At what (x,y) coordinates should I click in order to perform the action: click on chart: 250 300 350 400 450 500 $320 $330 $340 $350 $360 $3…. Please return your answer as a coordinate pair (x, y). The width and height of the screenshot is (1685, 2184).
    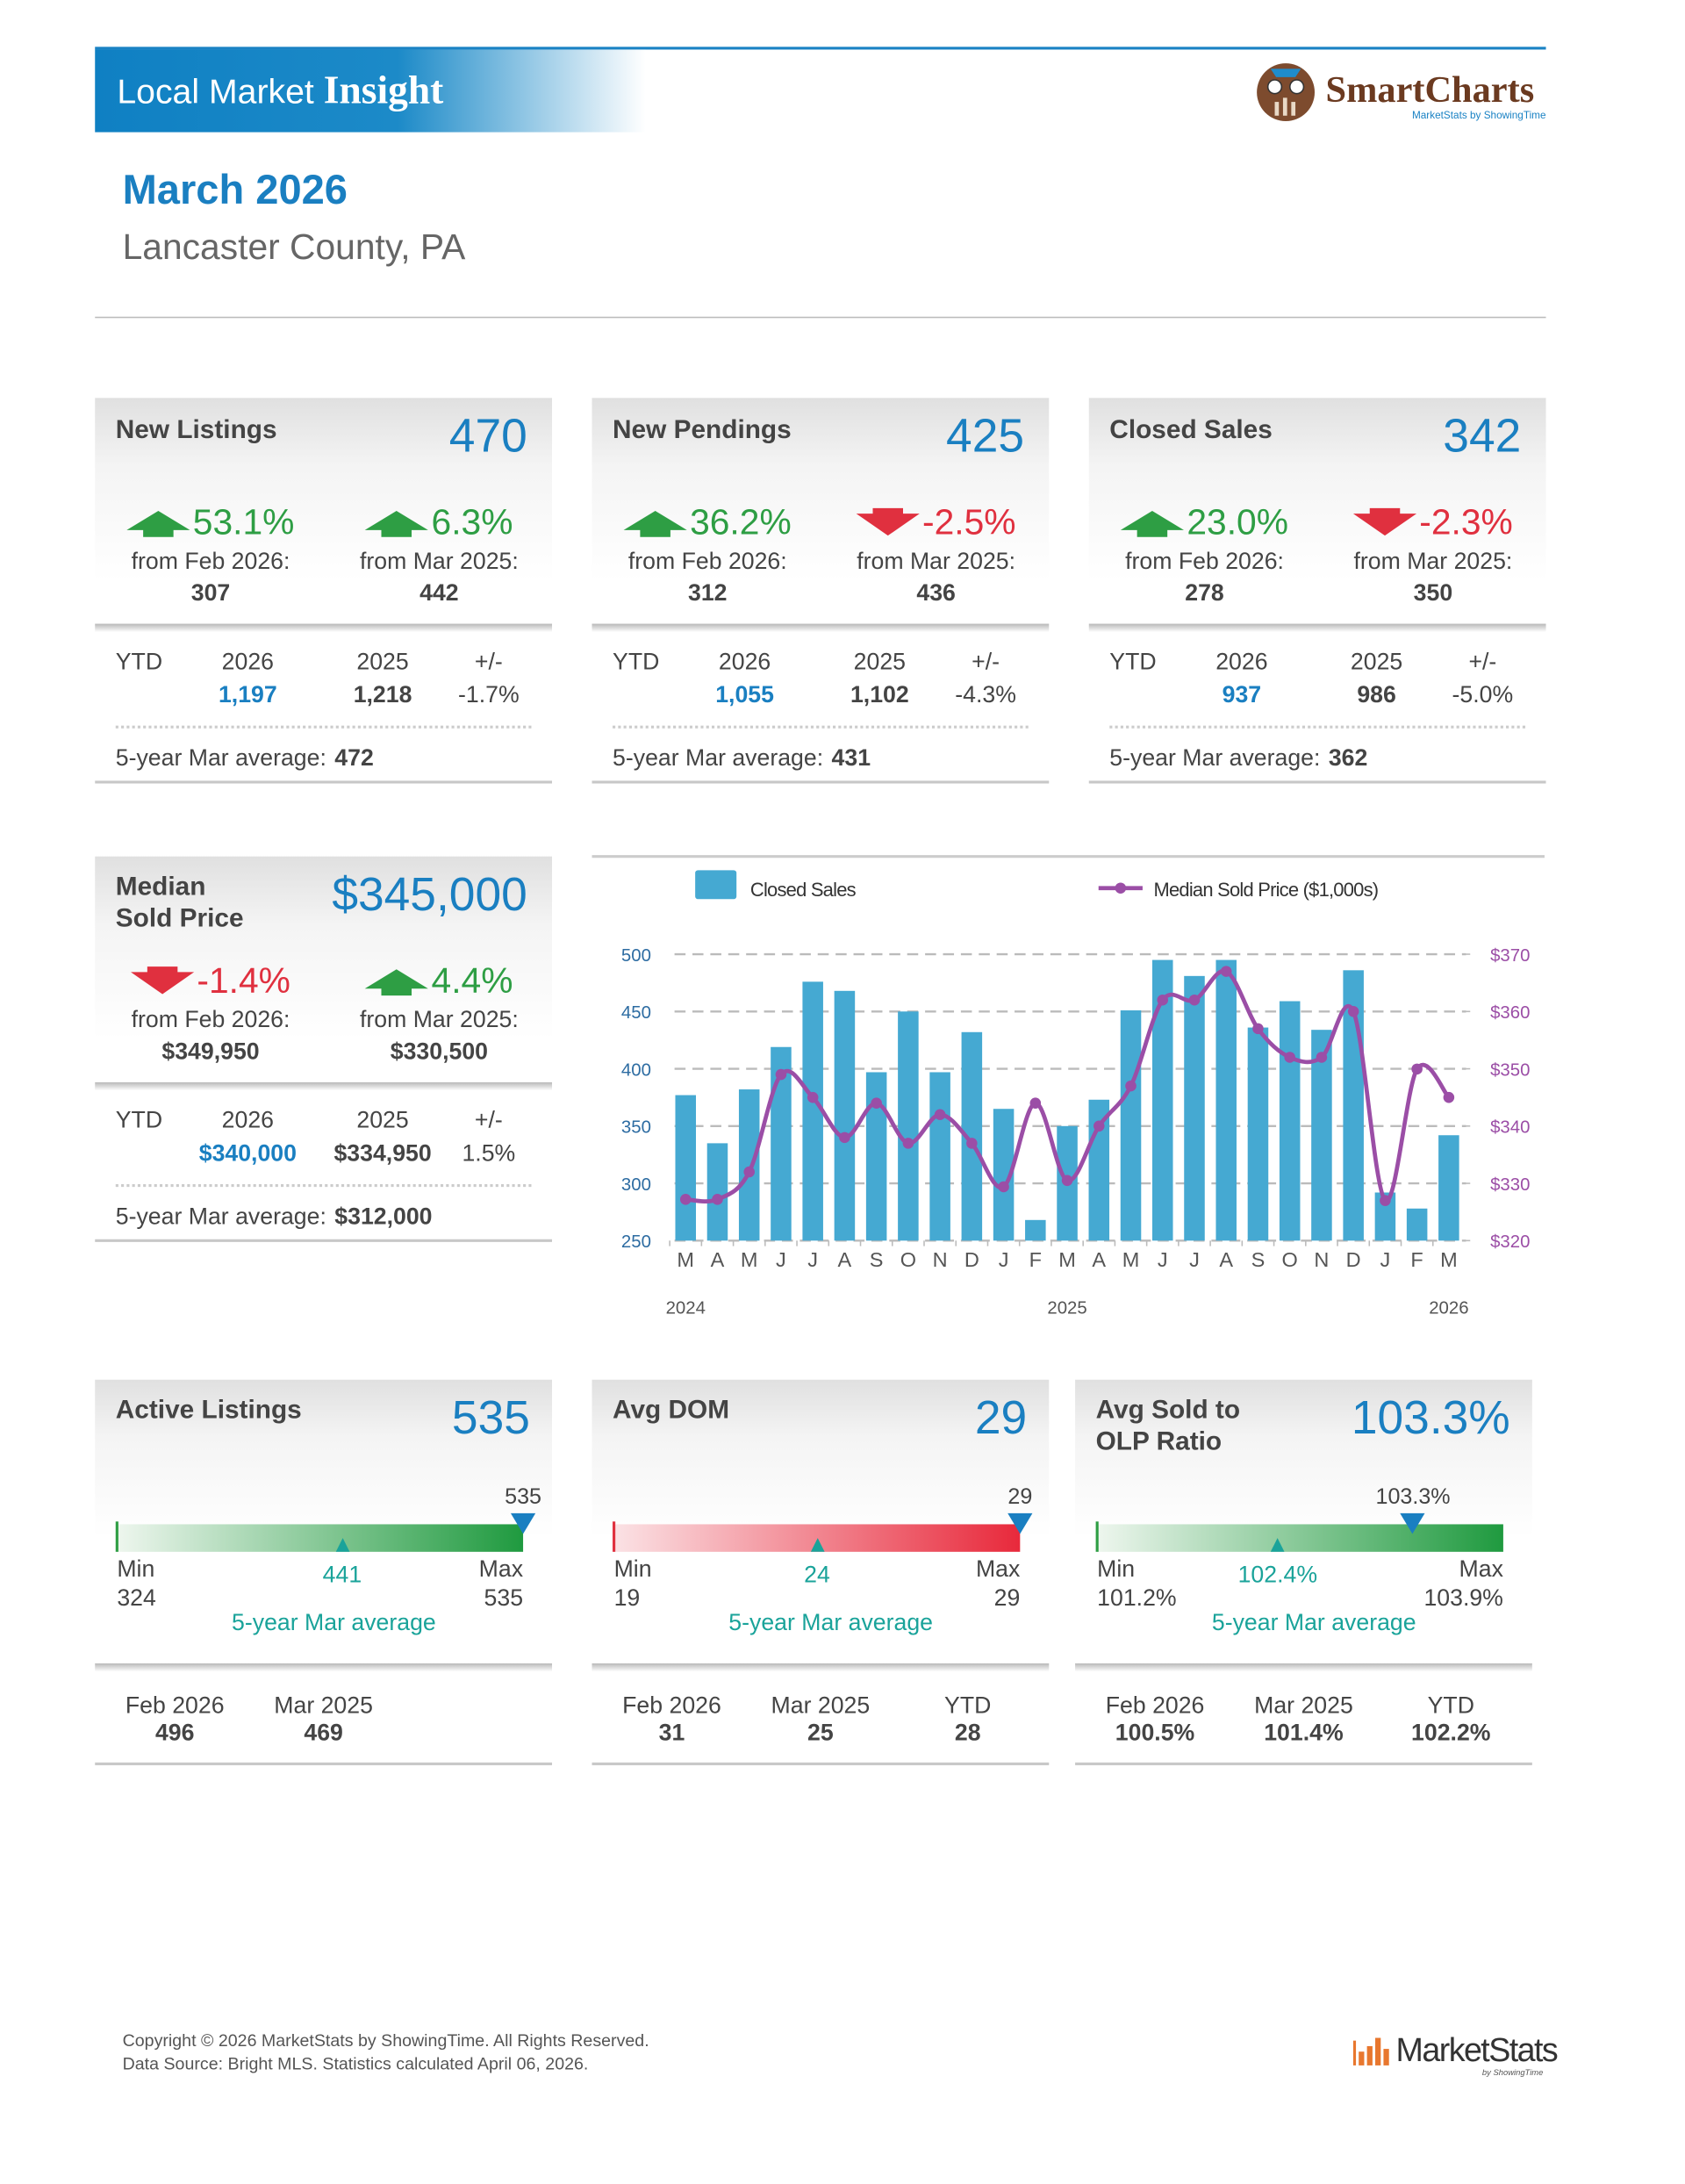
    Looking at the image, I should click on (1068, 1086).